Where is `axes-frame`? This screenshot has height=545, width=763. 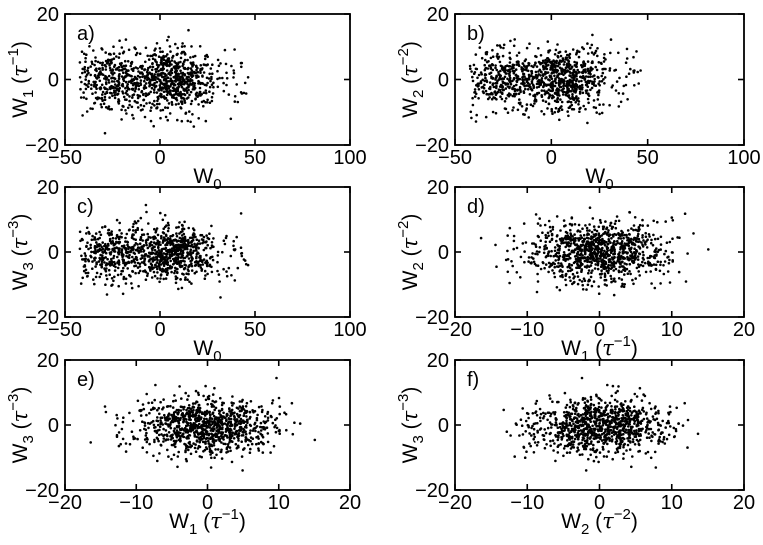
axes-frame is located at coordinates (207, 252).